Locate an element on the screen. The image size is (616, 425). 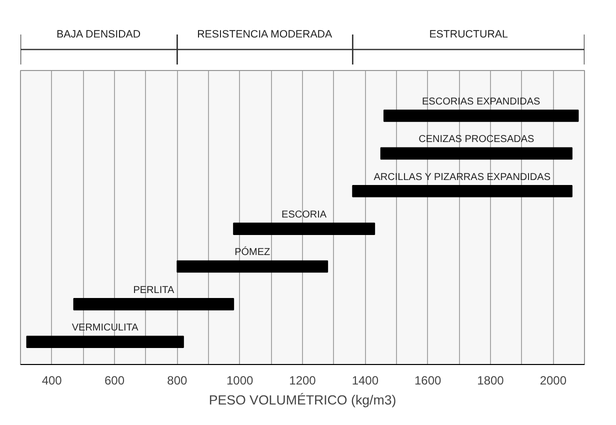
x-tick-label: 1200 is located at coordinates (302, 381).